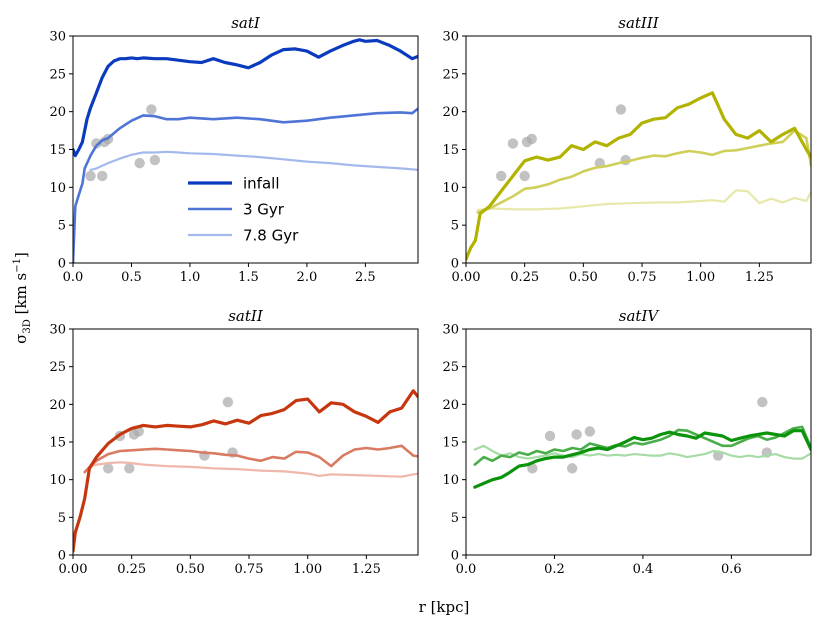  I want to click on x-tick-label: 2.0, so click(307, 277).